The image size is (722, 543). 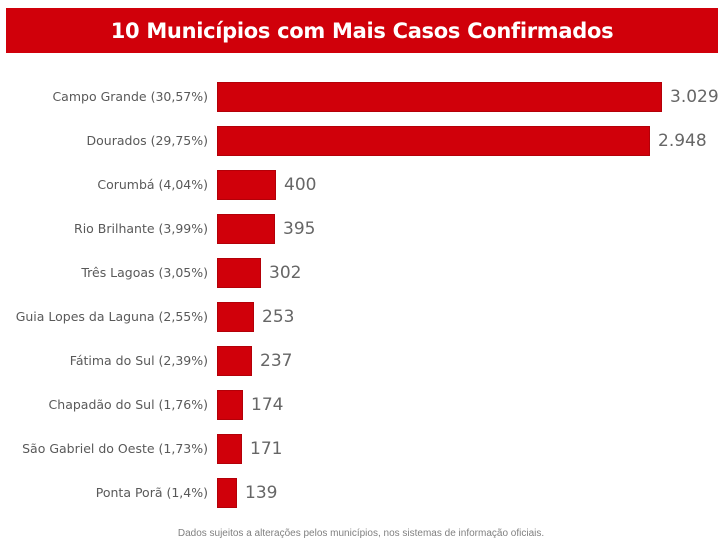 What do you see at coordinates (361, 185) in the screenshot?
I see `chart-row: Corumbá (4,04%) 400` at bounding box center [361, 185].